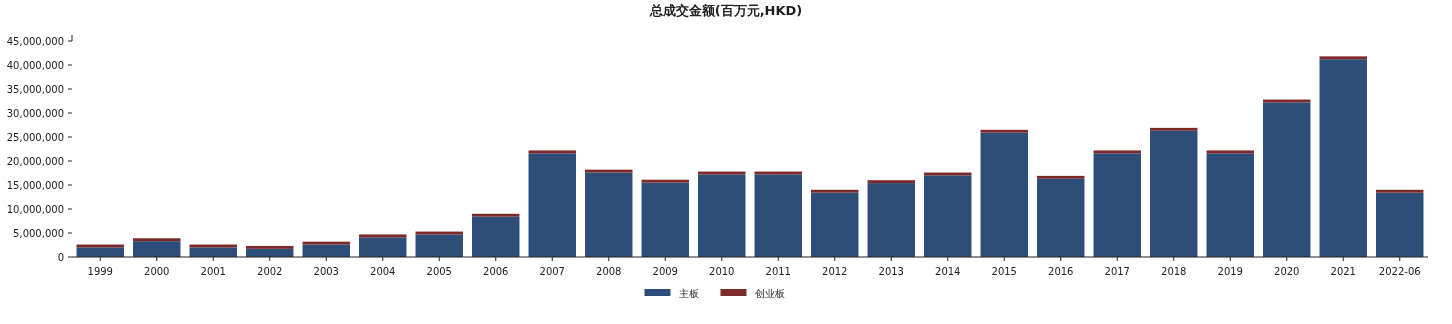 This screenshot has width=1452, height=324. Describe the element at coordinates (35, 89) in the screenshot. I see `y-tick-label: 35,000,000` at that location.